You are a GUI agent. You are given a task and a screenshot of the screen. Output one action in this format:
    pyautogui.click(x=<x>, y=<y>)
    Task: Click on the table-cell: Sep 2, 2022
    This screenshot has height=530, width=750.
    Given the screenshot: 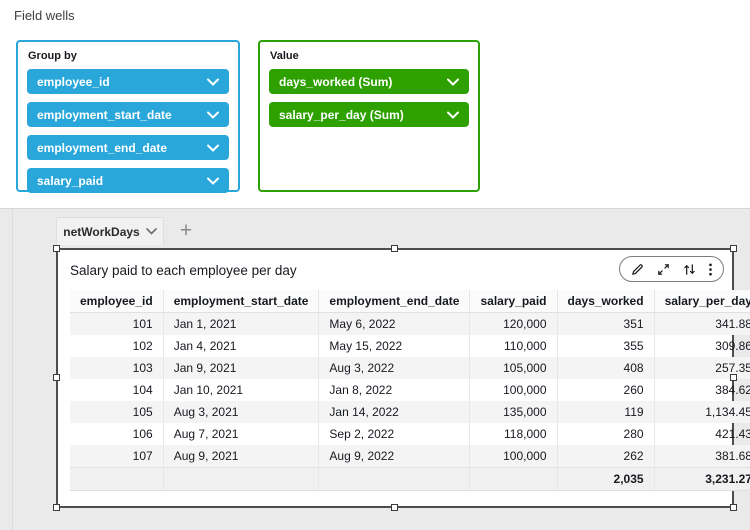 What is the action you would take?
    pyautogui.click(x=394, y=434)
    